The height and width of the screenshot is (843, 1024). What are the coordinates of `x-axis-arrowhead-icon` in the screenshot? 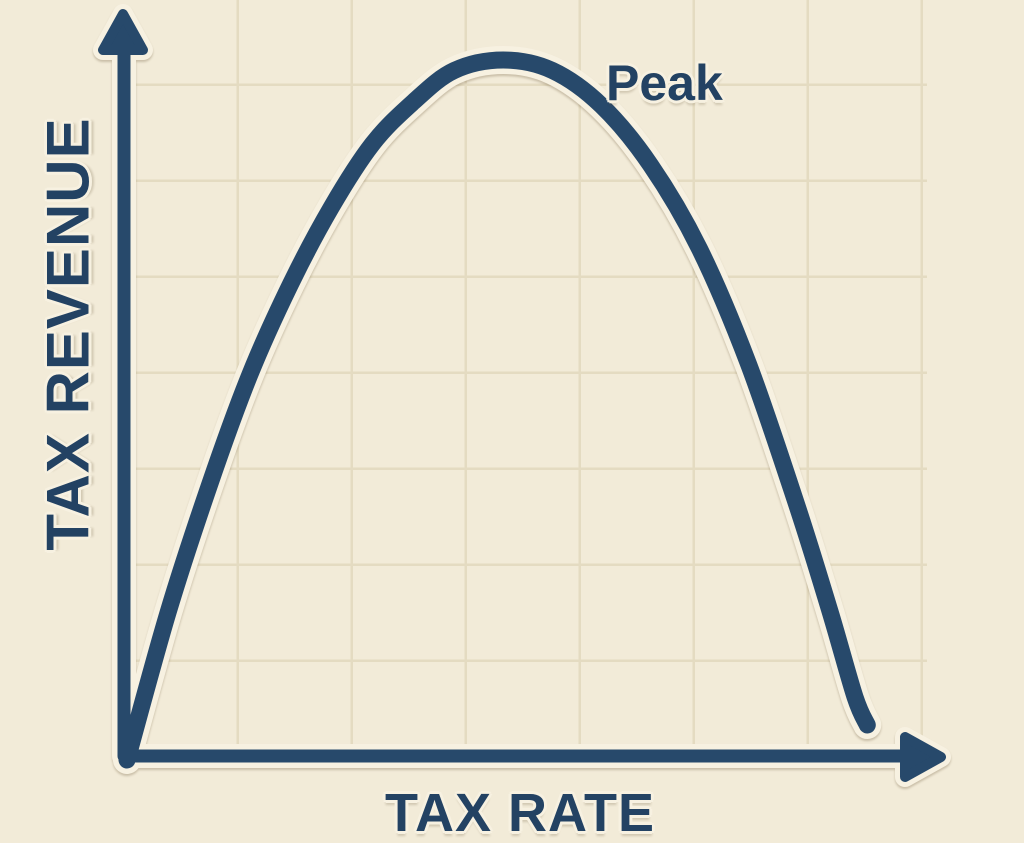 It's located at (923, 757).